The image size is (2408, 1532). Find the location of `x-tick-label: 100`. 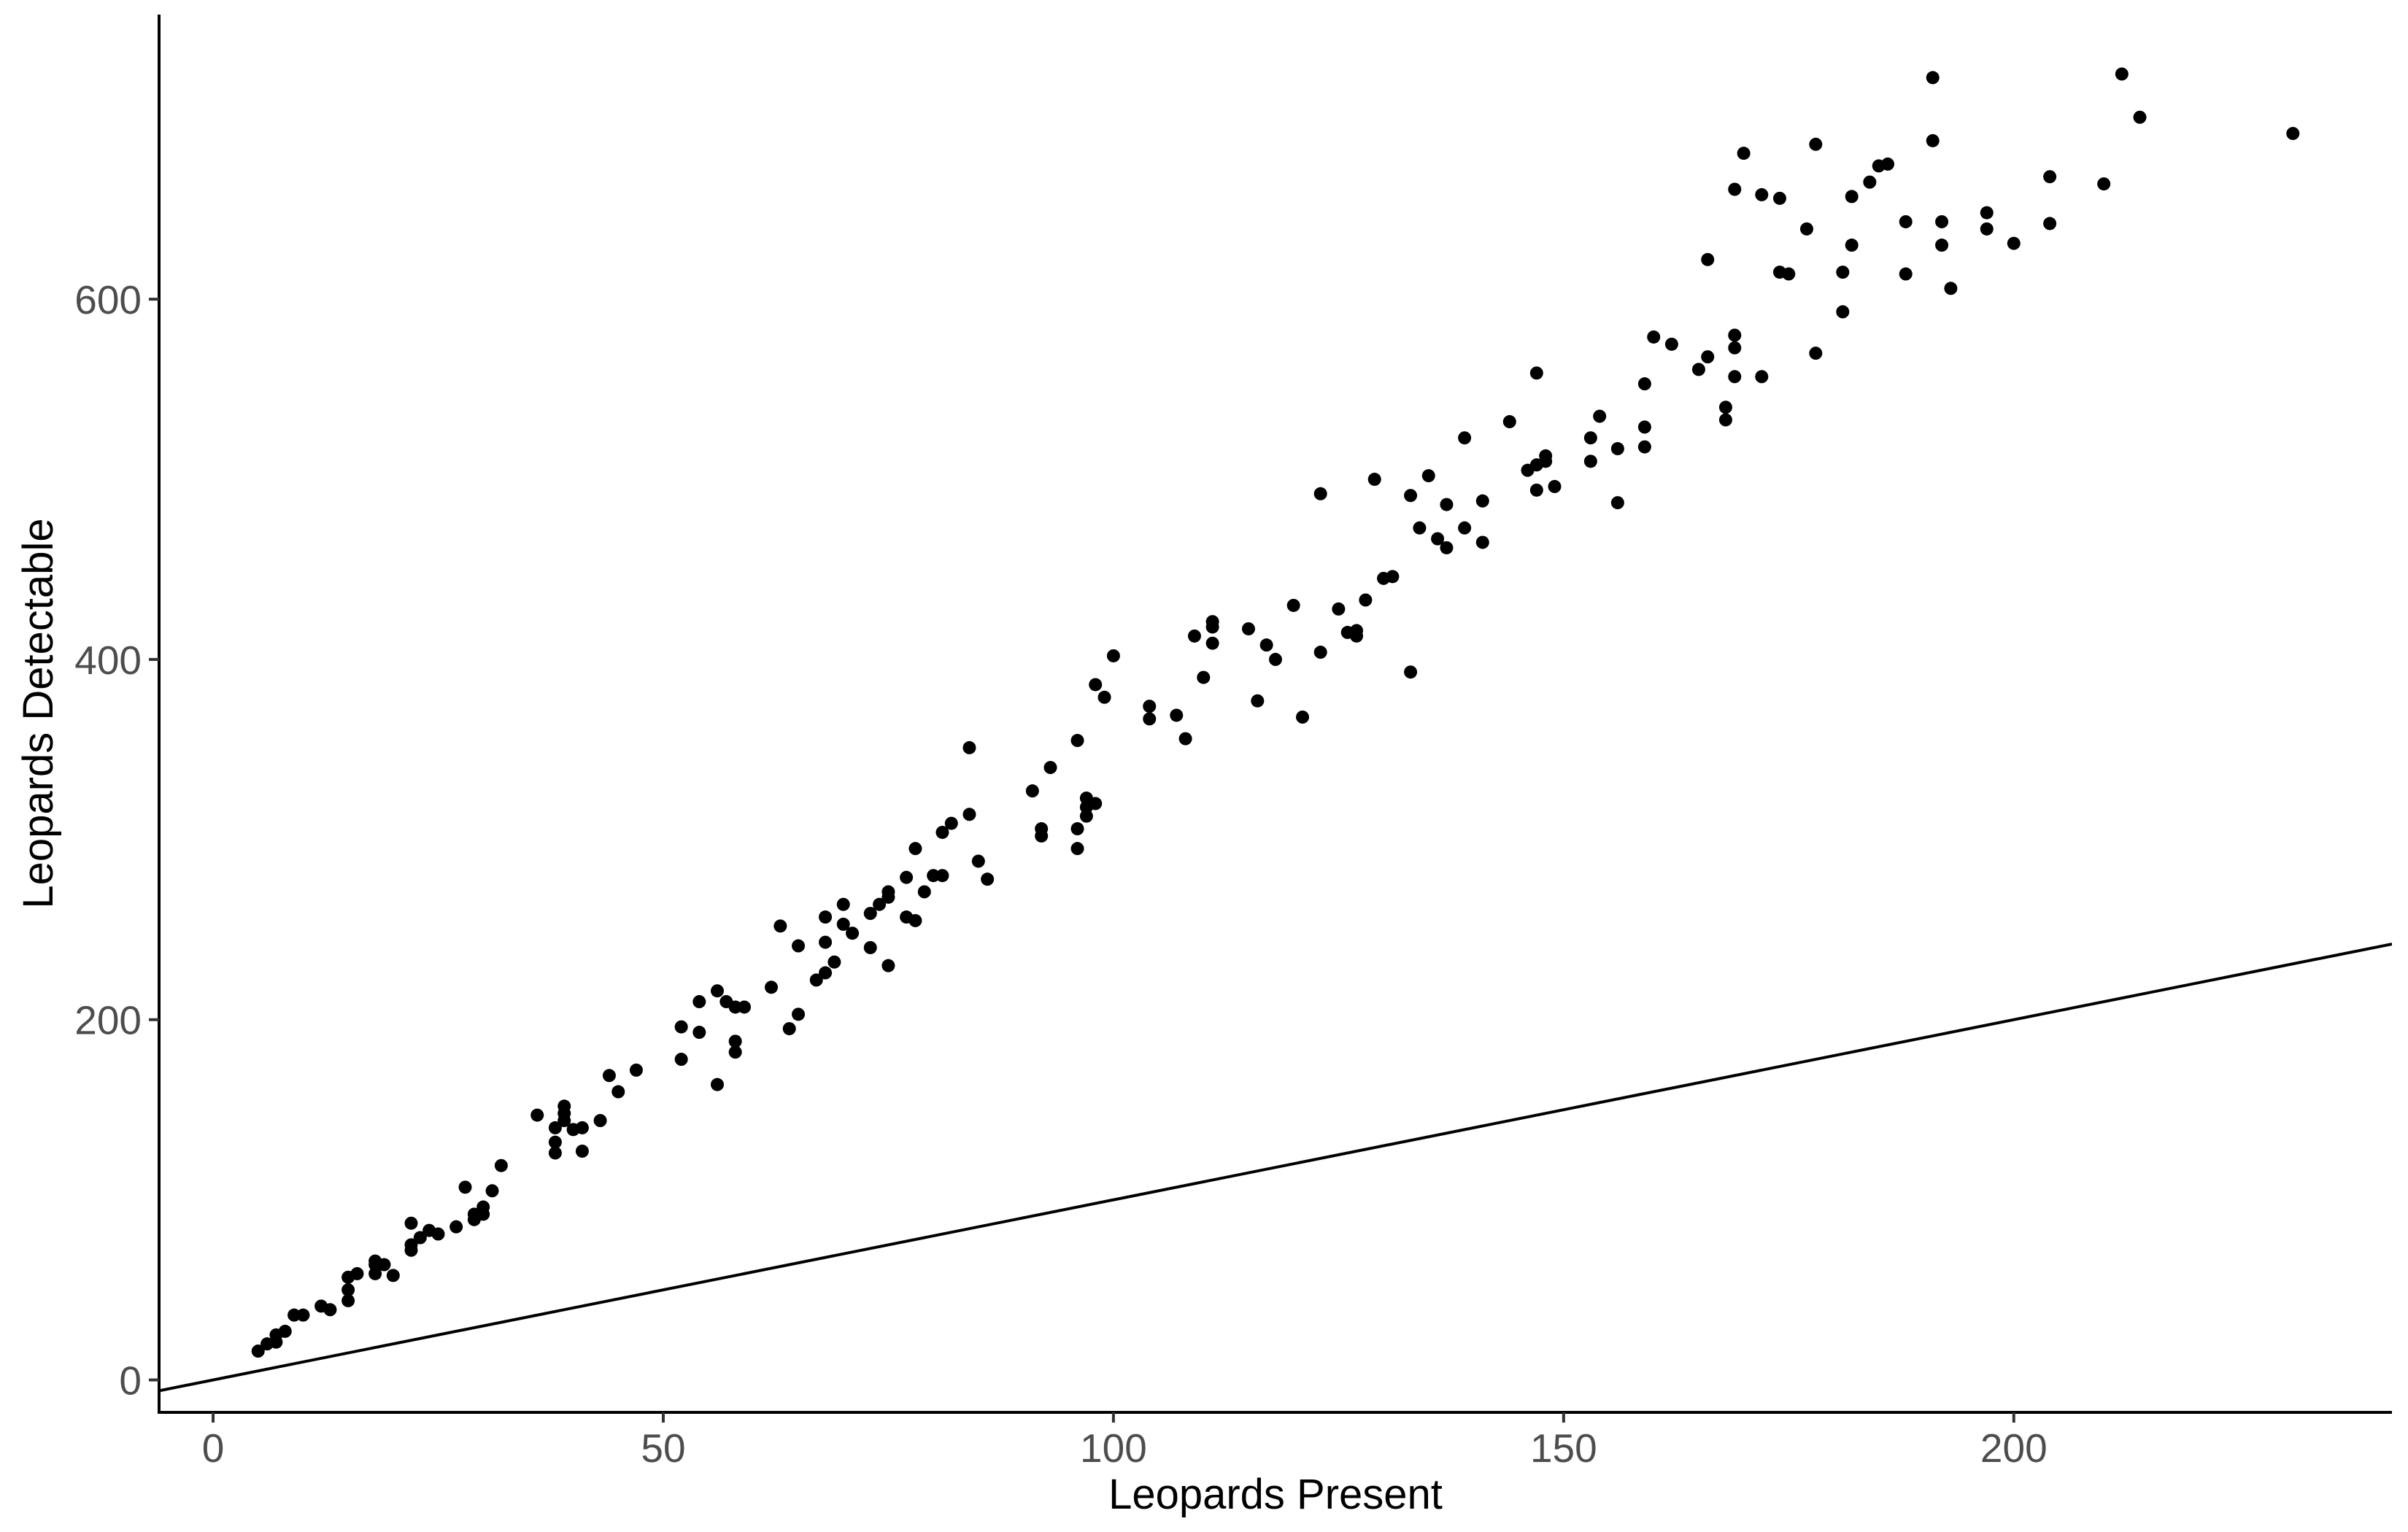

x-tick-label: 100 is located at coordinates (1113, 1448).